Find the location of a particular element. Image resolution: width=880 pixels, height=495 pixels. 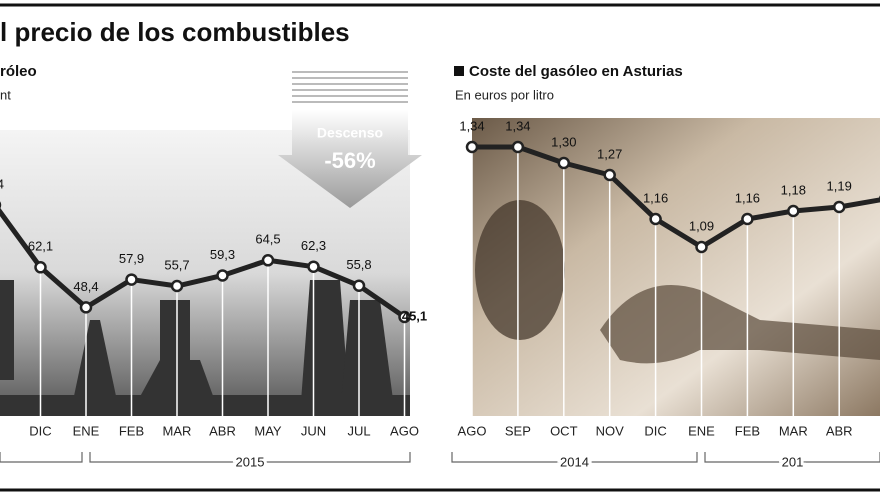

data-label: 57,9 is located at coordinates (131, 258).